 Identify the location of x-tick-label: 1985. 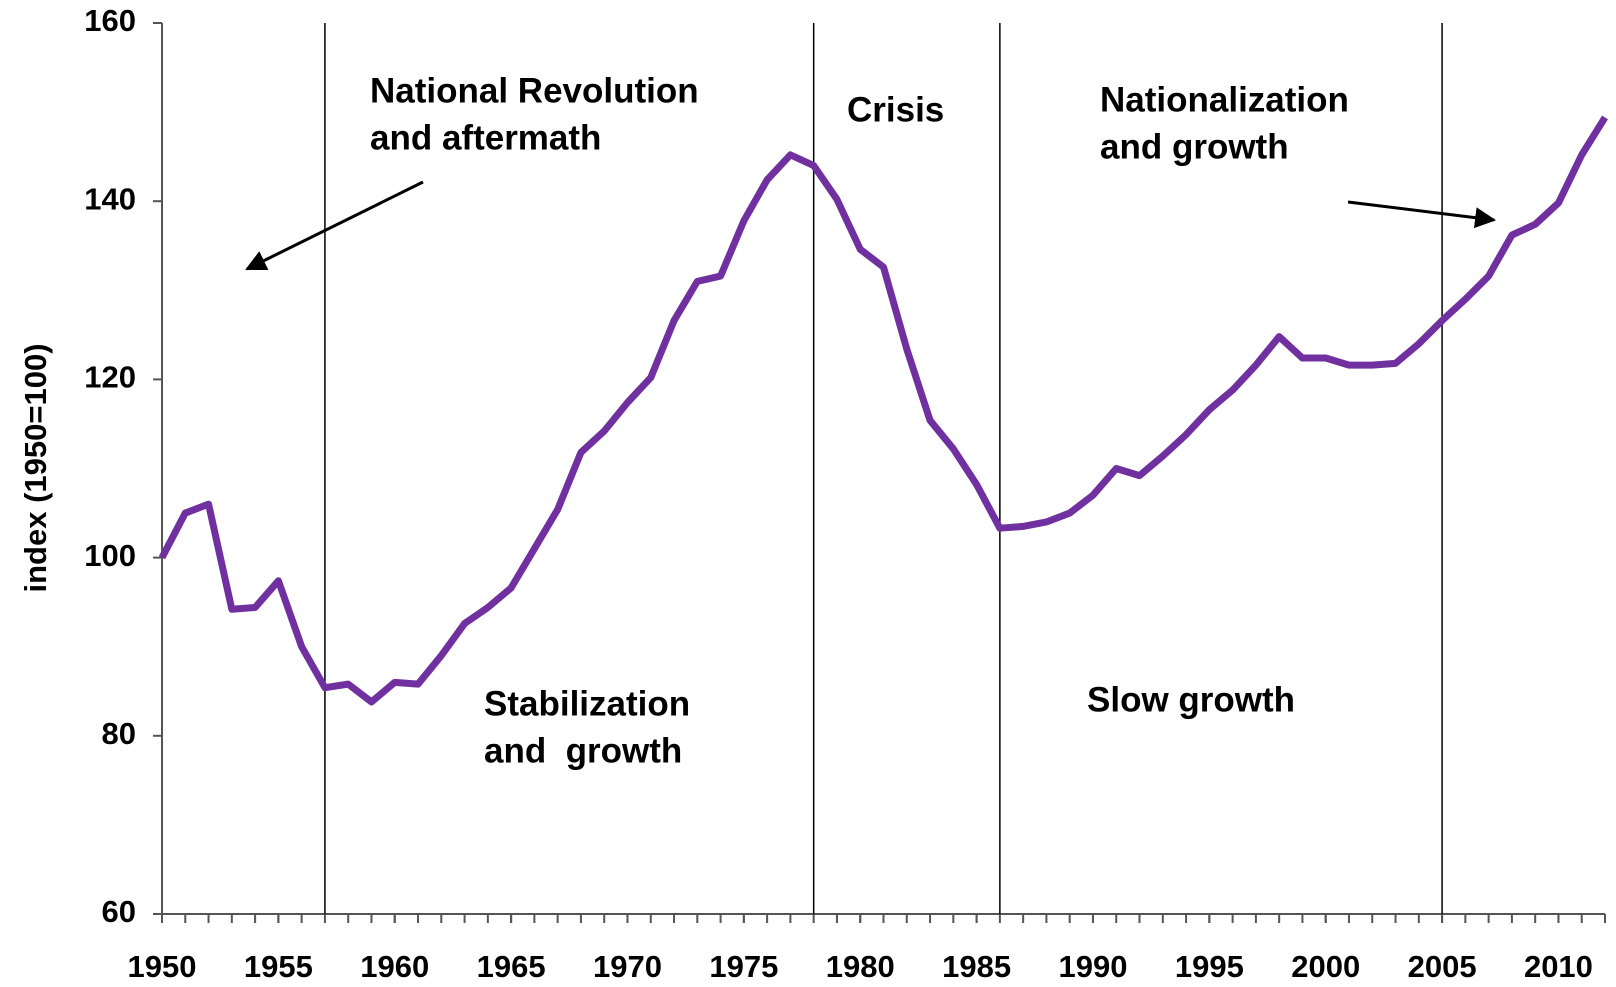
(976, 966).